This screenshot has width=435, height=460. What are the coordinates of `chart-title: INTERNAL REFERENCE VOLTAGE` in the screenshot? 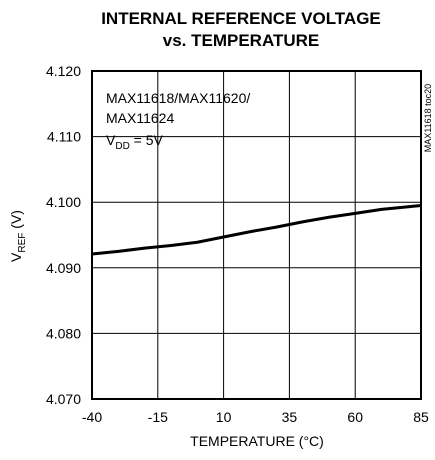 It's located at (241, 18).